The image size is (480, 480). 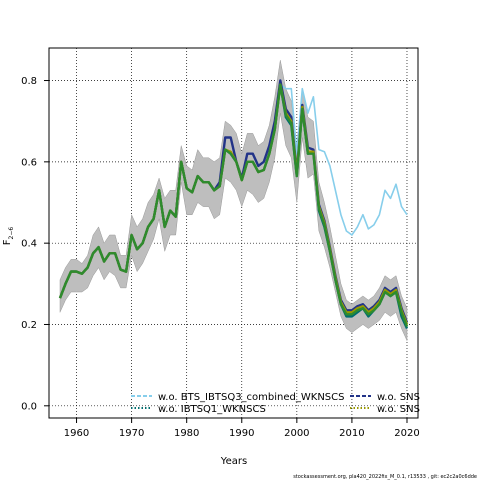 I want to click on y-tick-label: 0.4, so click(x=29, y=244).